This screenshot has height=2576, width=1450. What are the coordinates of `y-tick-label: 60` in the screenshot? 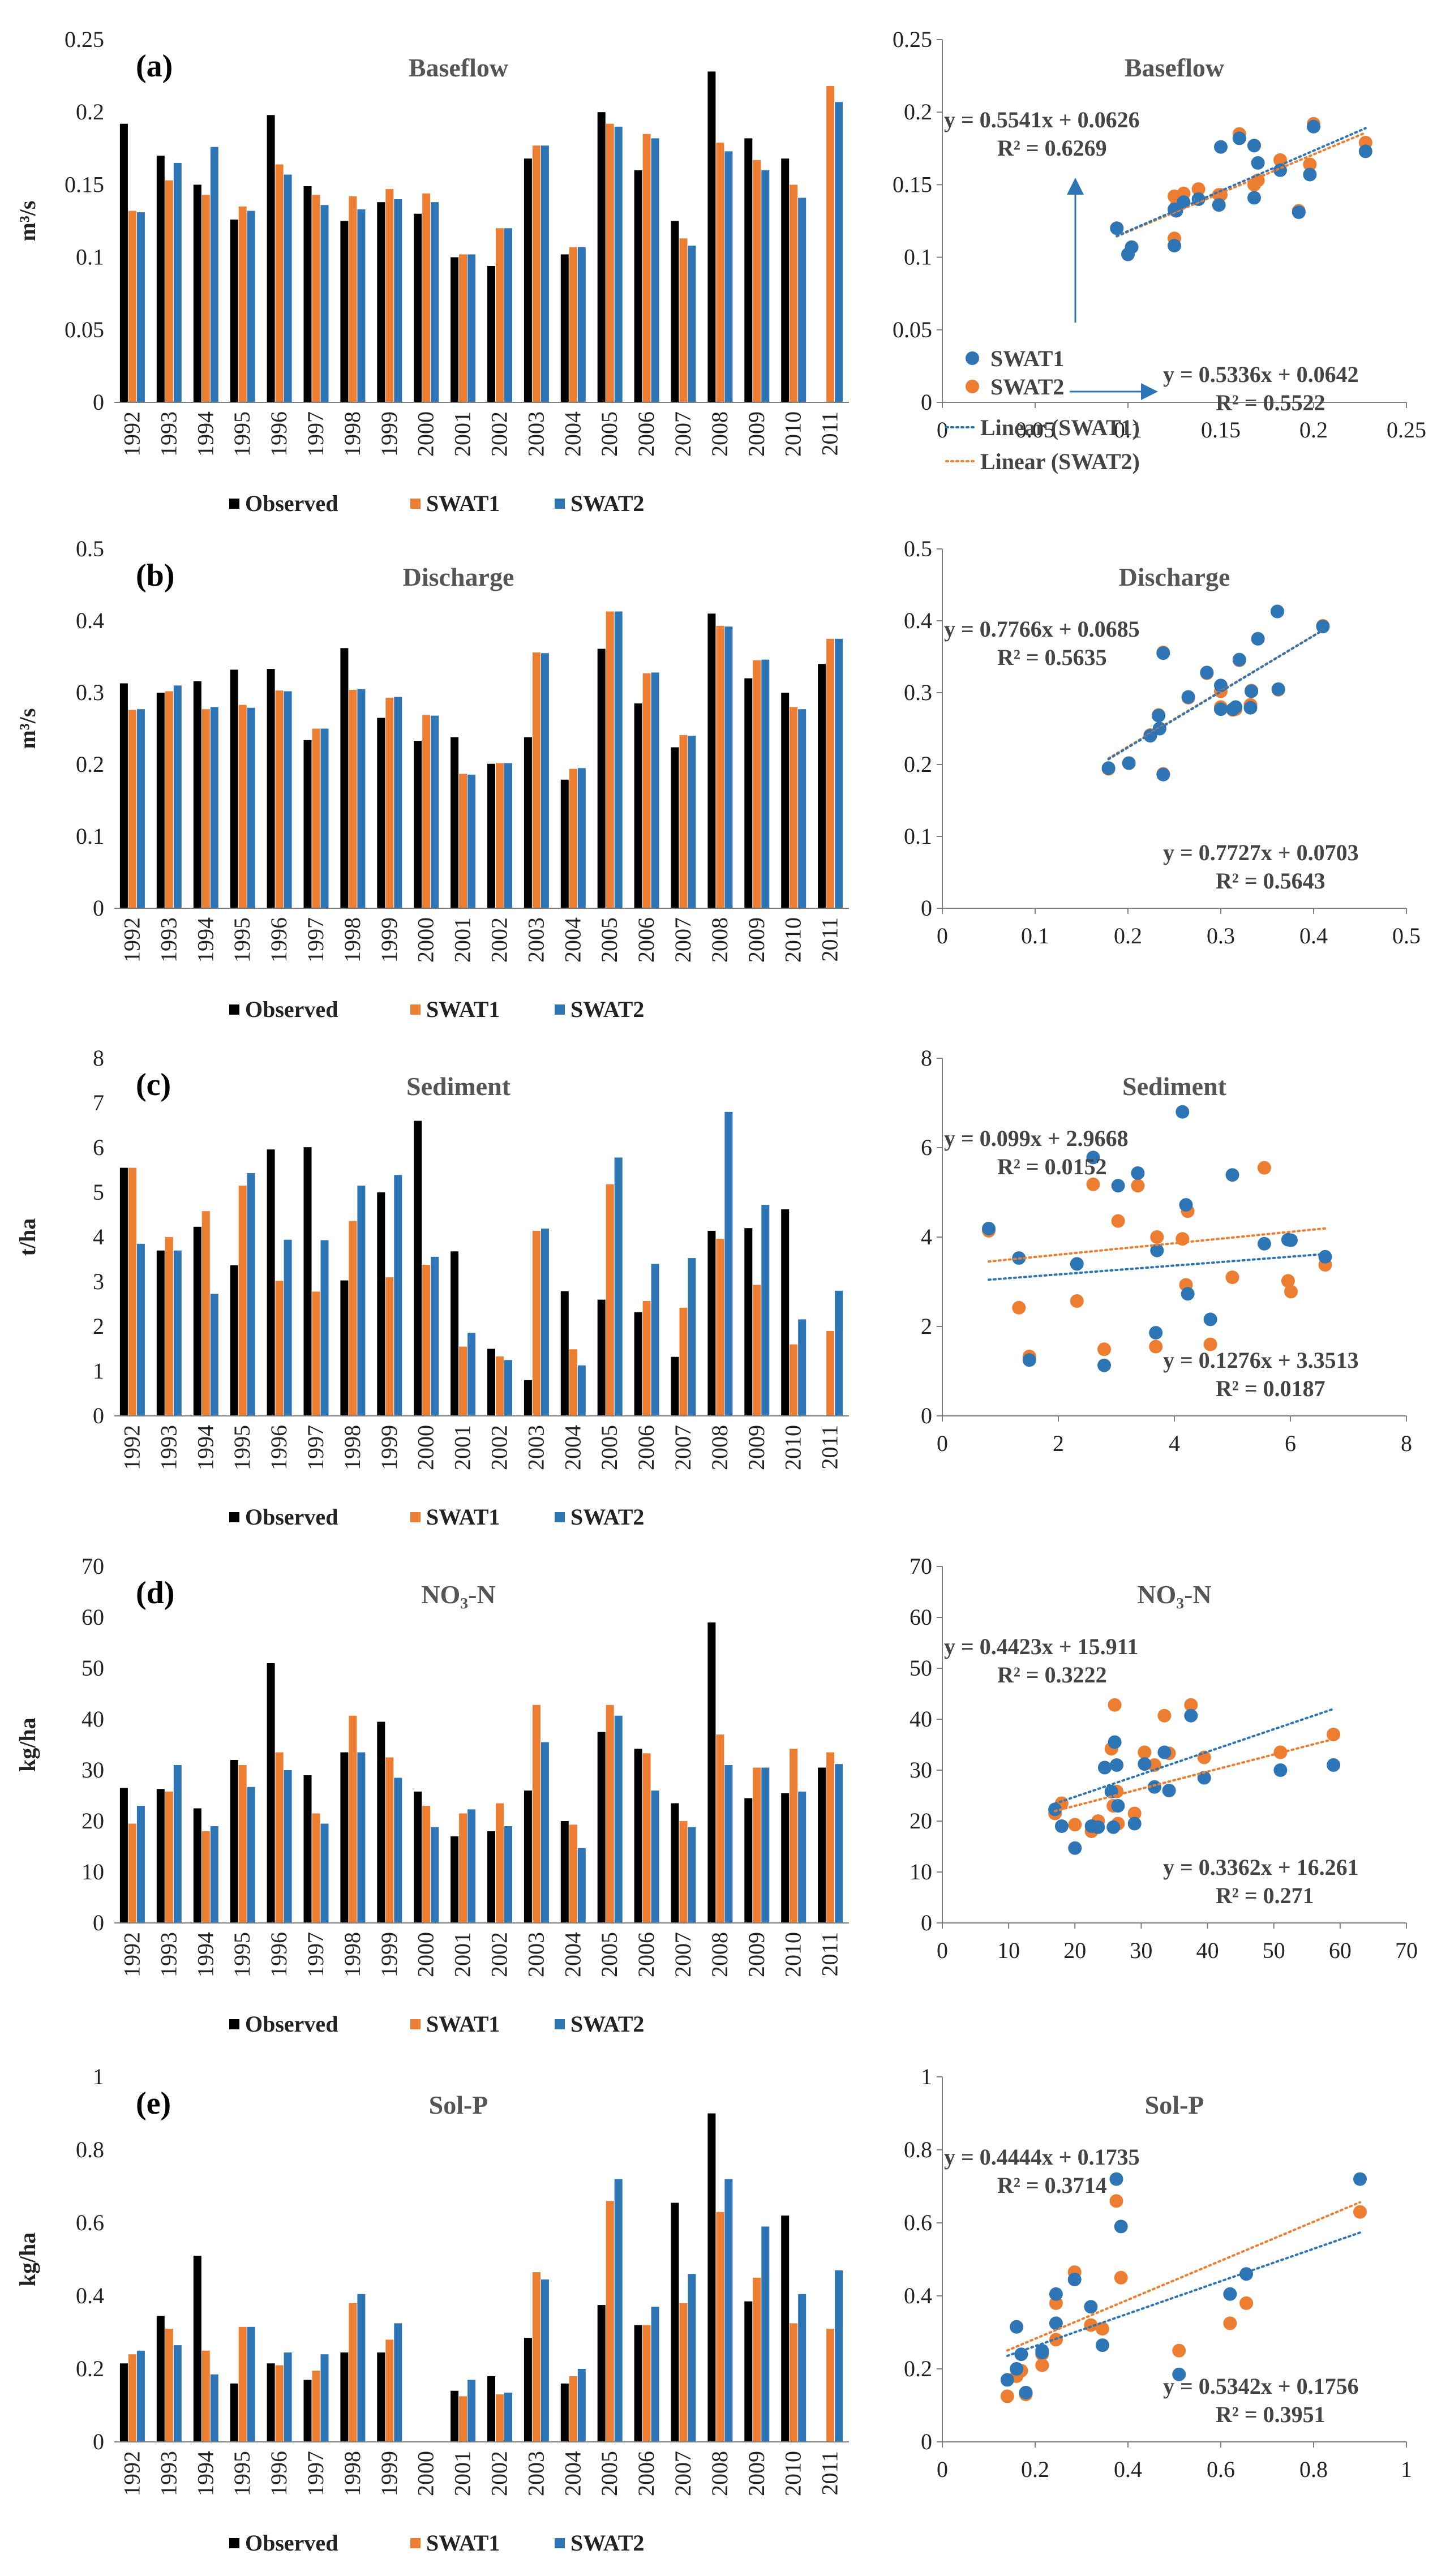 It's located at (92, 1617).